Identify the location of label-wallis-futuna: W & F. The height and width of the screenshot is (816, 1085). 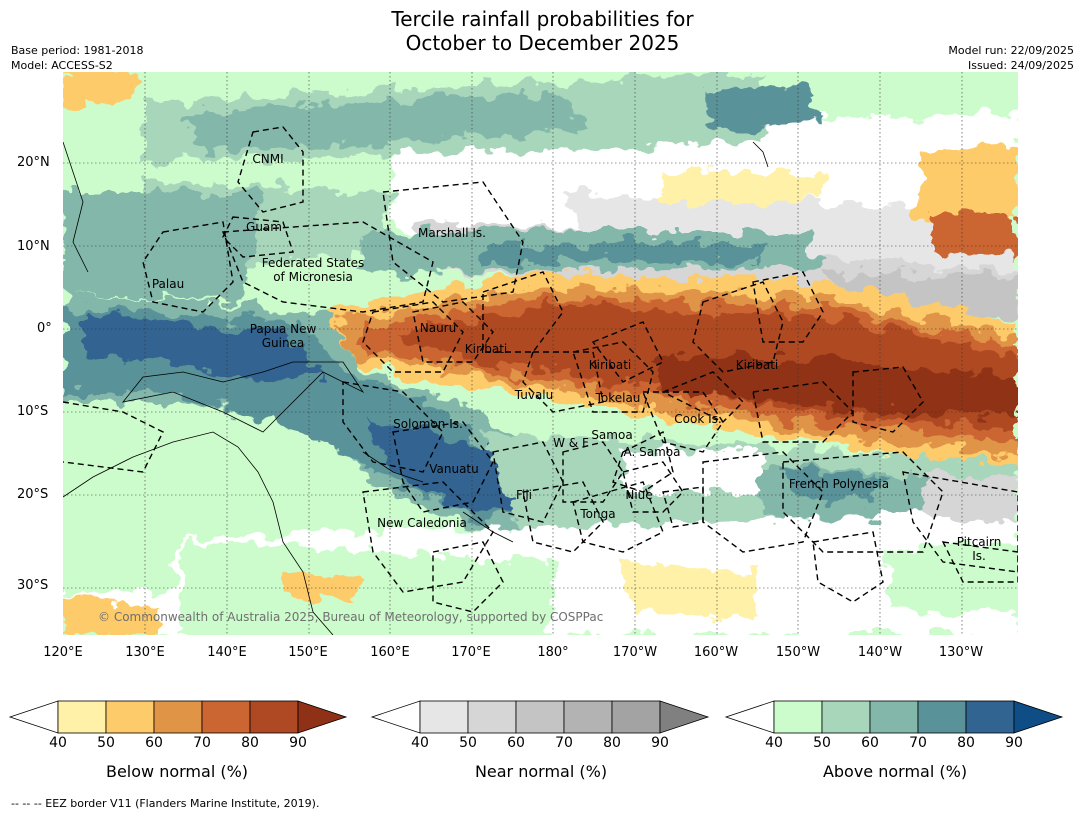
(571, 443).